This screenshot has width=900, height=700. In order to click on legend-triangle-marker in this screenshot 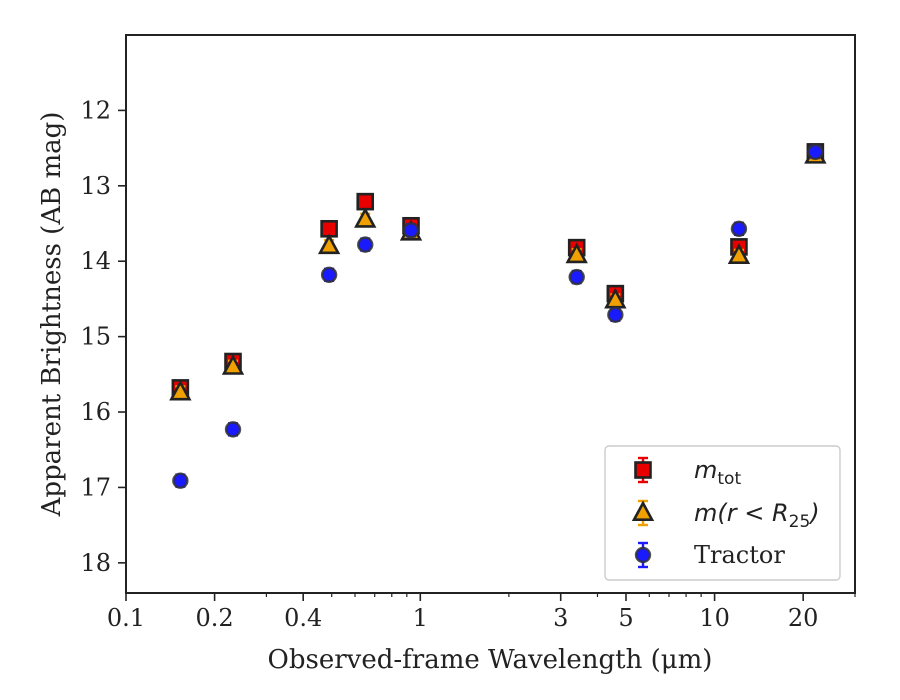, I will do `click(643, 511)`.